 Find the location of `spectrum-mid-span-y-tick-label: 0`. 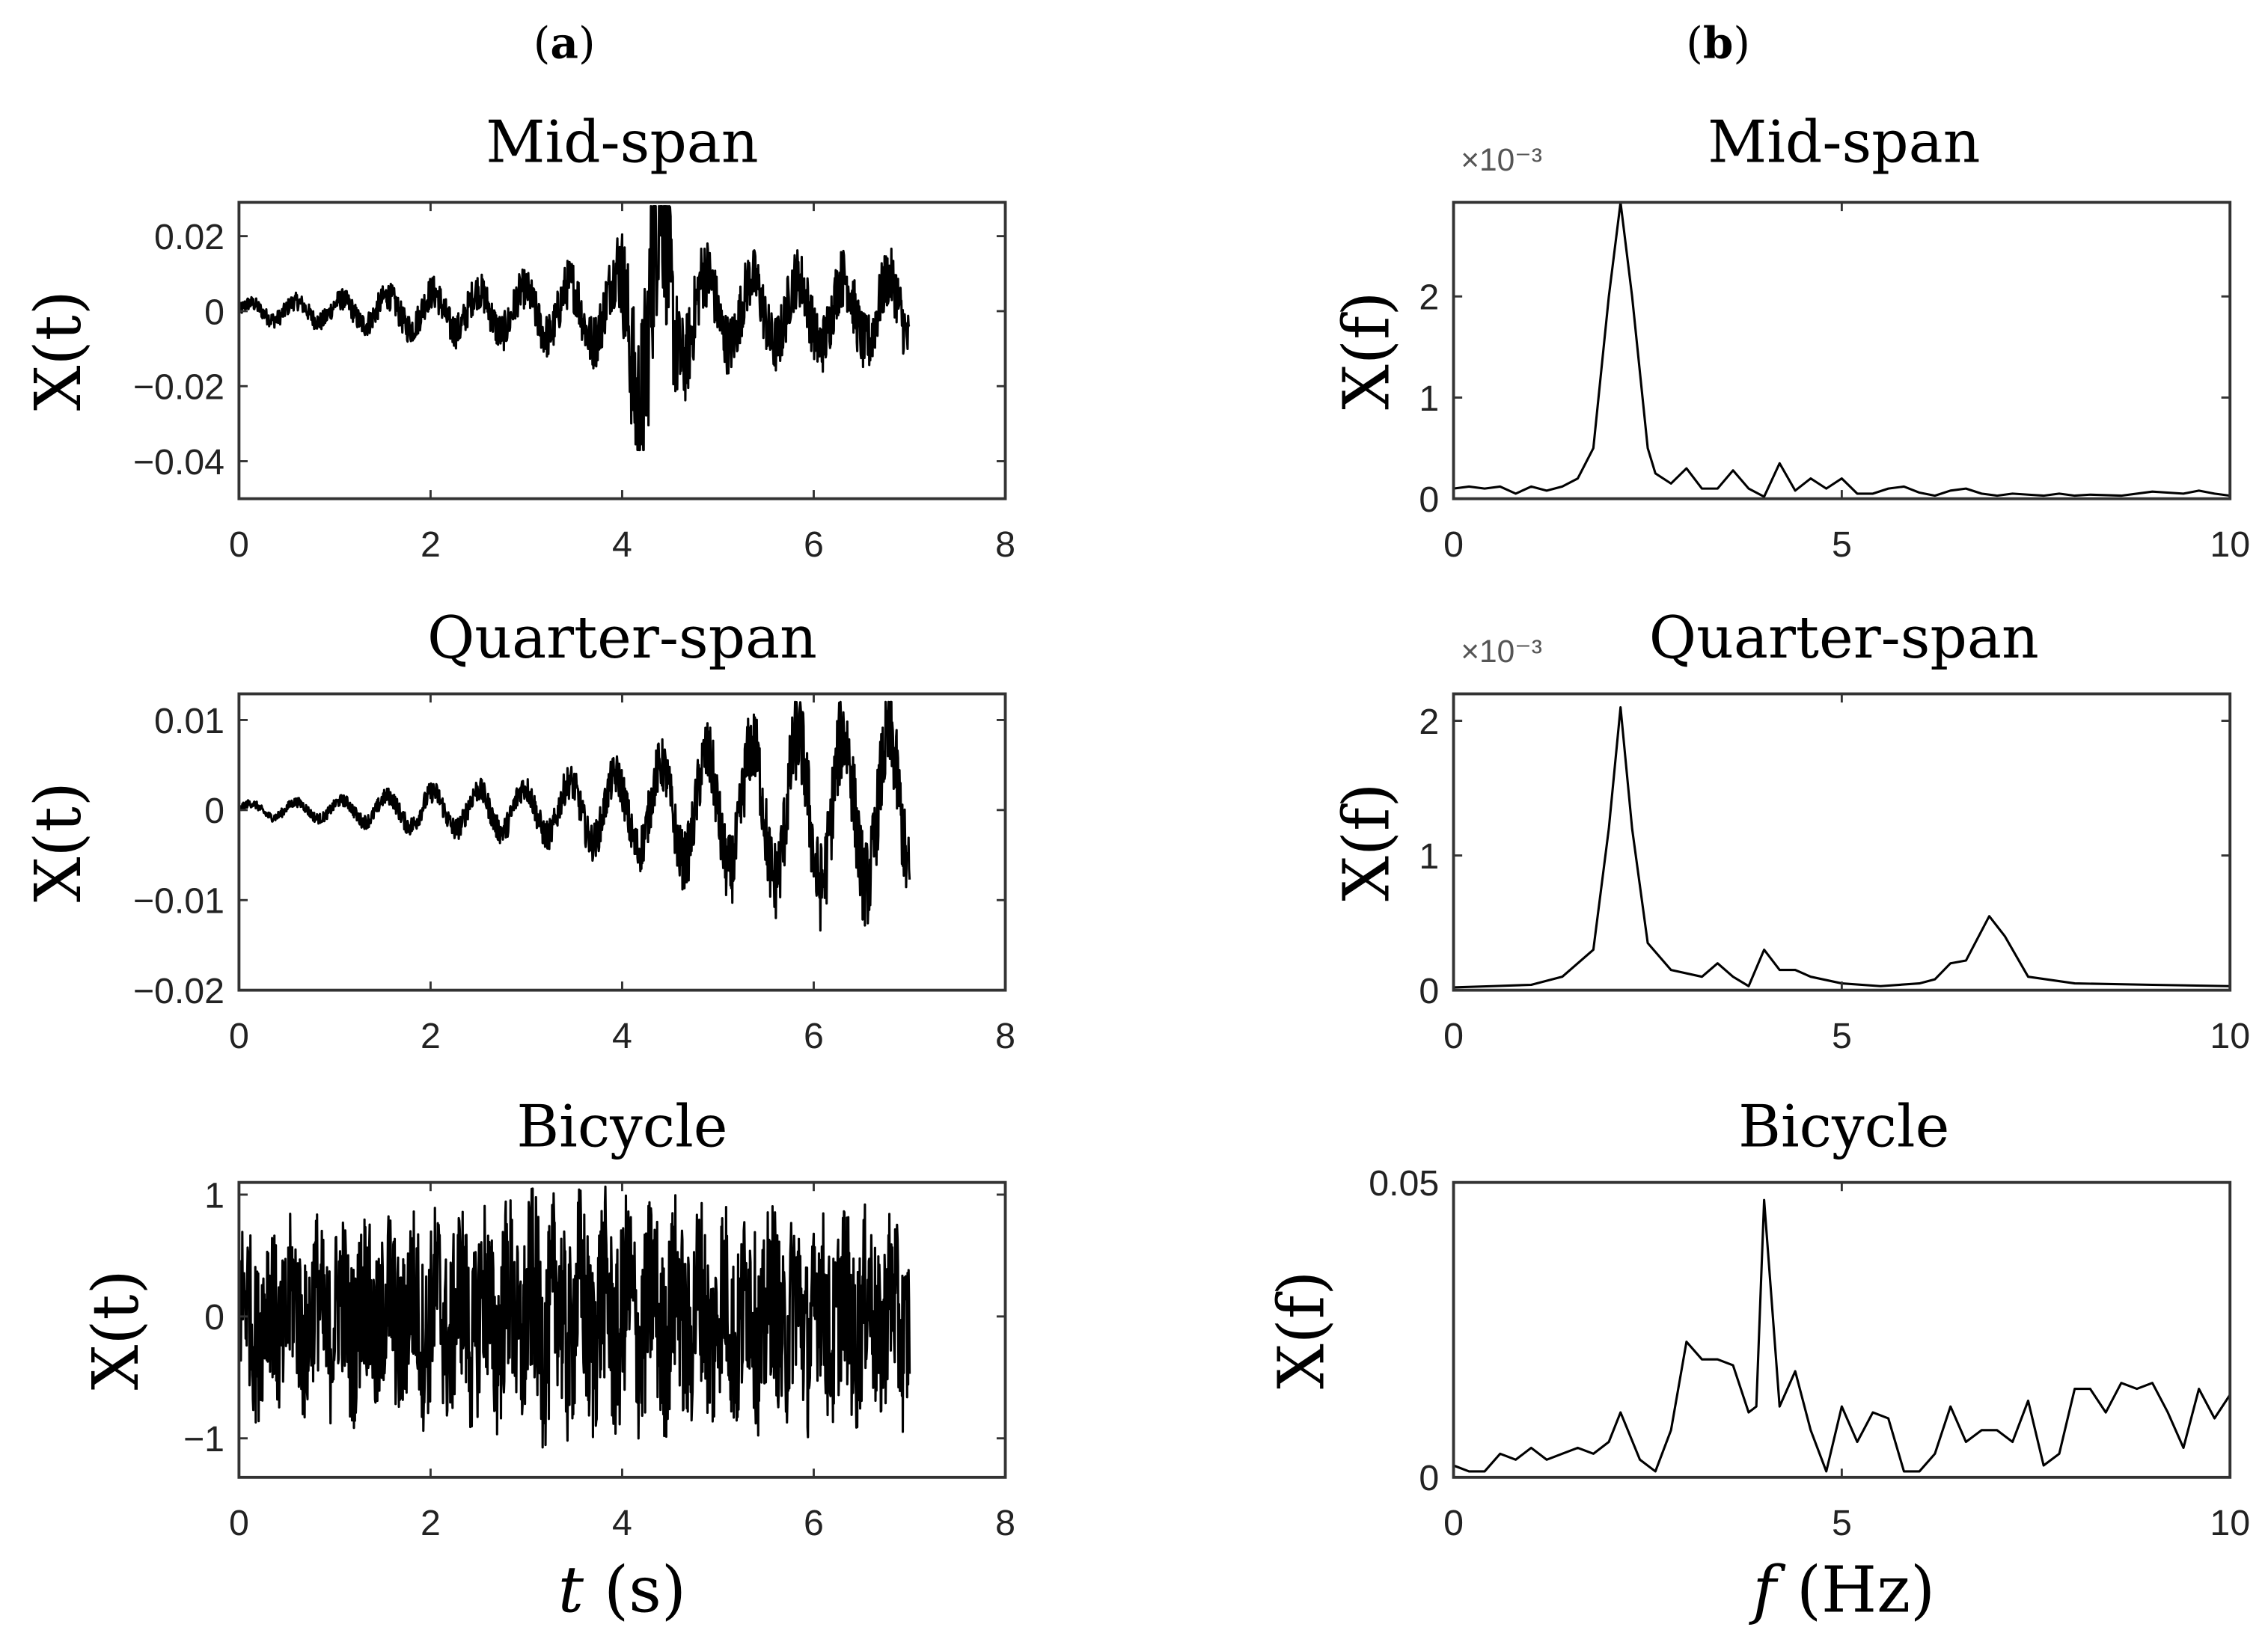

spectrum-mid-span-y-tick-label: 0 is located at coordinates (1429, 500).